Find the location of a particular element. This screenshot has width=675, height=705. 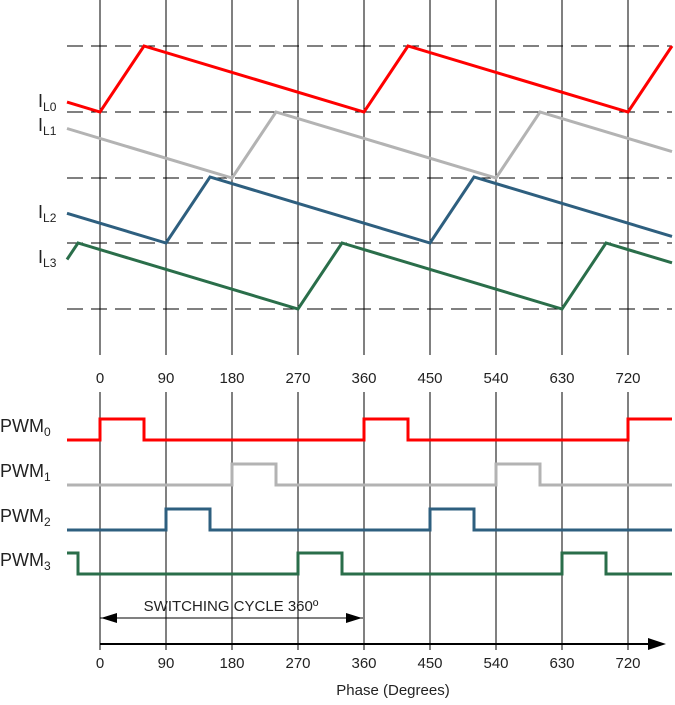

pwm-2-signal is located at coordinates (369, 519).